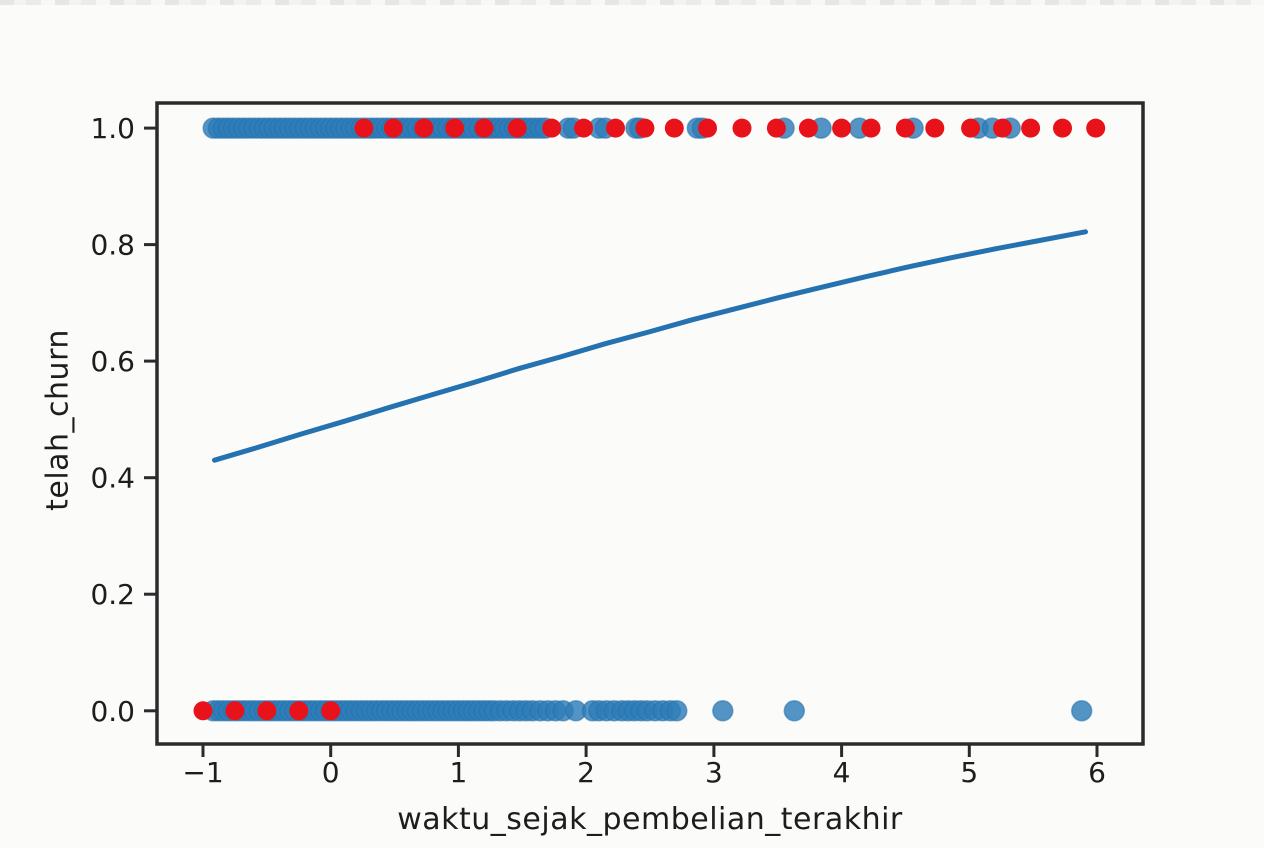 The image size is (1264, 848). What do you see at coordinates (1097, 772) in the screenshot?
I see `x-tick-label: 6` at bounding box center [1097, 772].